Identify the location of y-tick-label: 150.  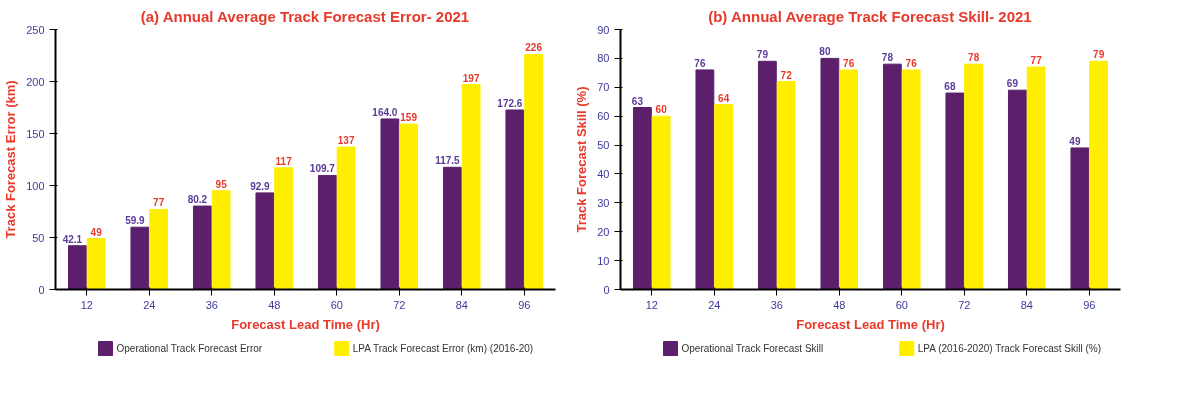
(35, 133).